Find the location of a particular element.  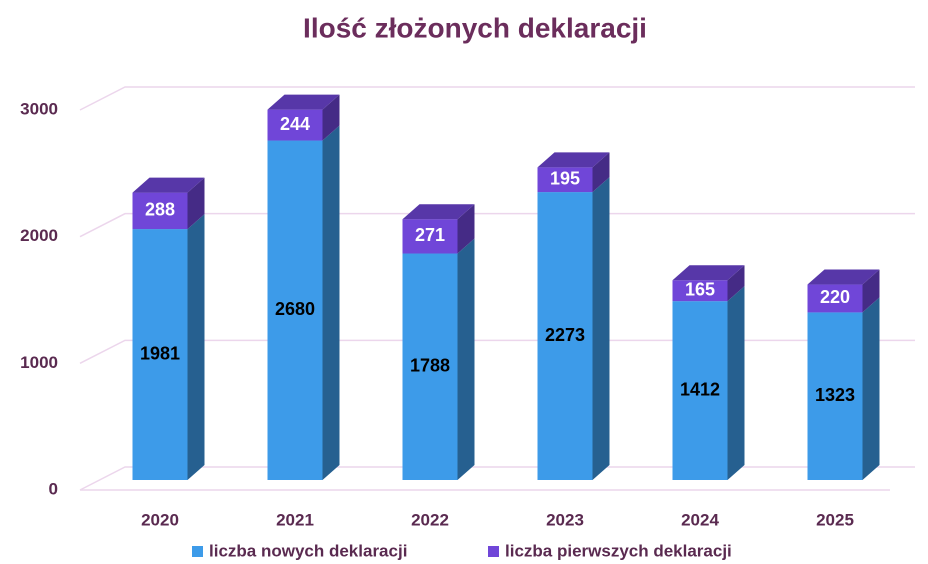

data-label: 1412 is located at coordinates (700, 389).